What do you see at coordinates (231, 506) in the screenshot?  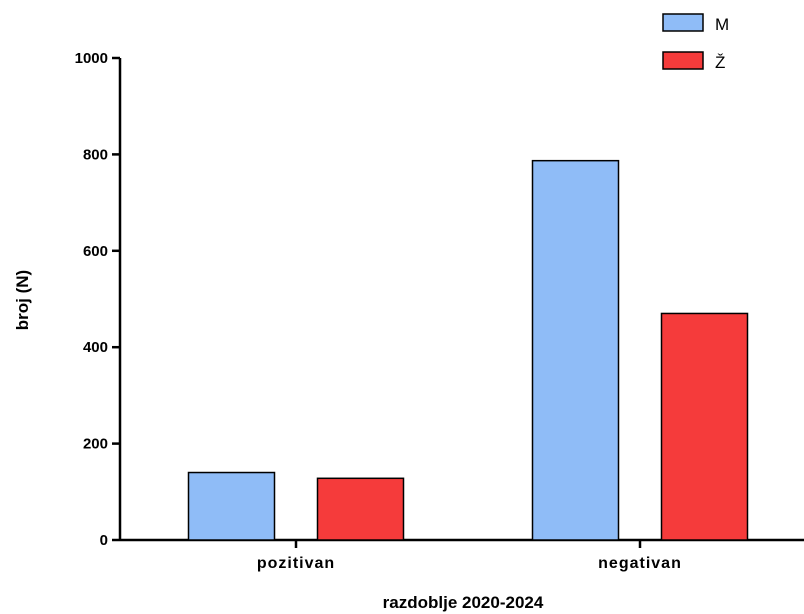 I see `bar-pozitivan-m` at bounding box center [231, 506].